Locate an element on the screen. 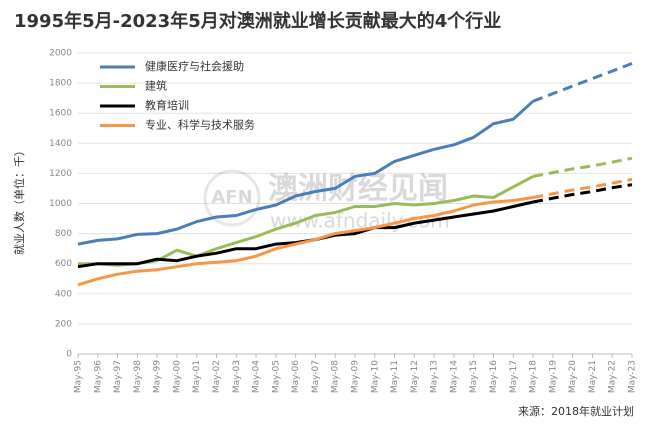  x-tick-label: May-04 is located at coordinates (257, 376).